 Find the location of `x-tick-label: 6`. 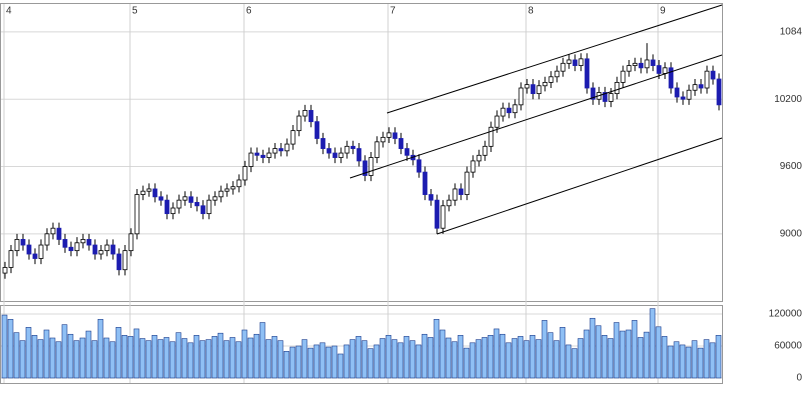

x-tick-label: 6 is located at coordinates (249, 11).